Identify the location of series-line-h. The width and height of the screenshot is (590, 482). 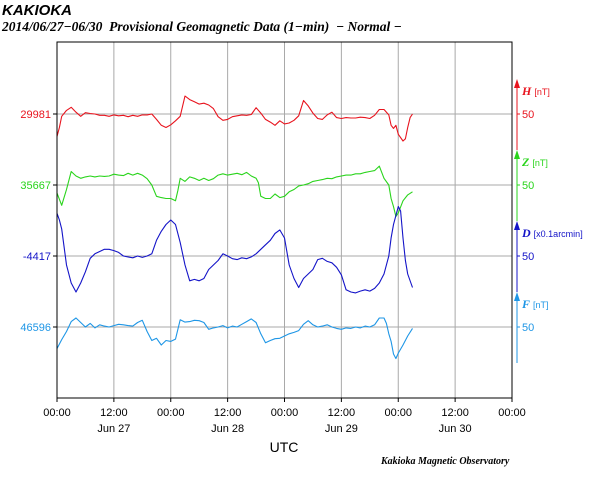
(234, 118).